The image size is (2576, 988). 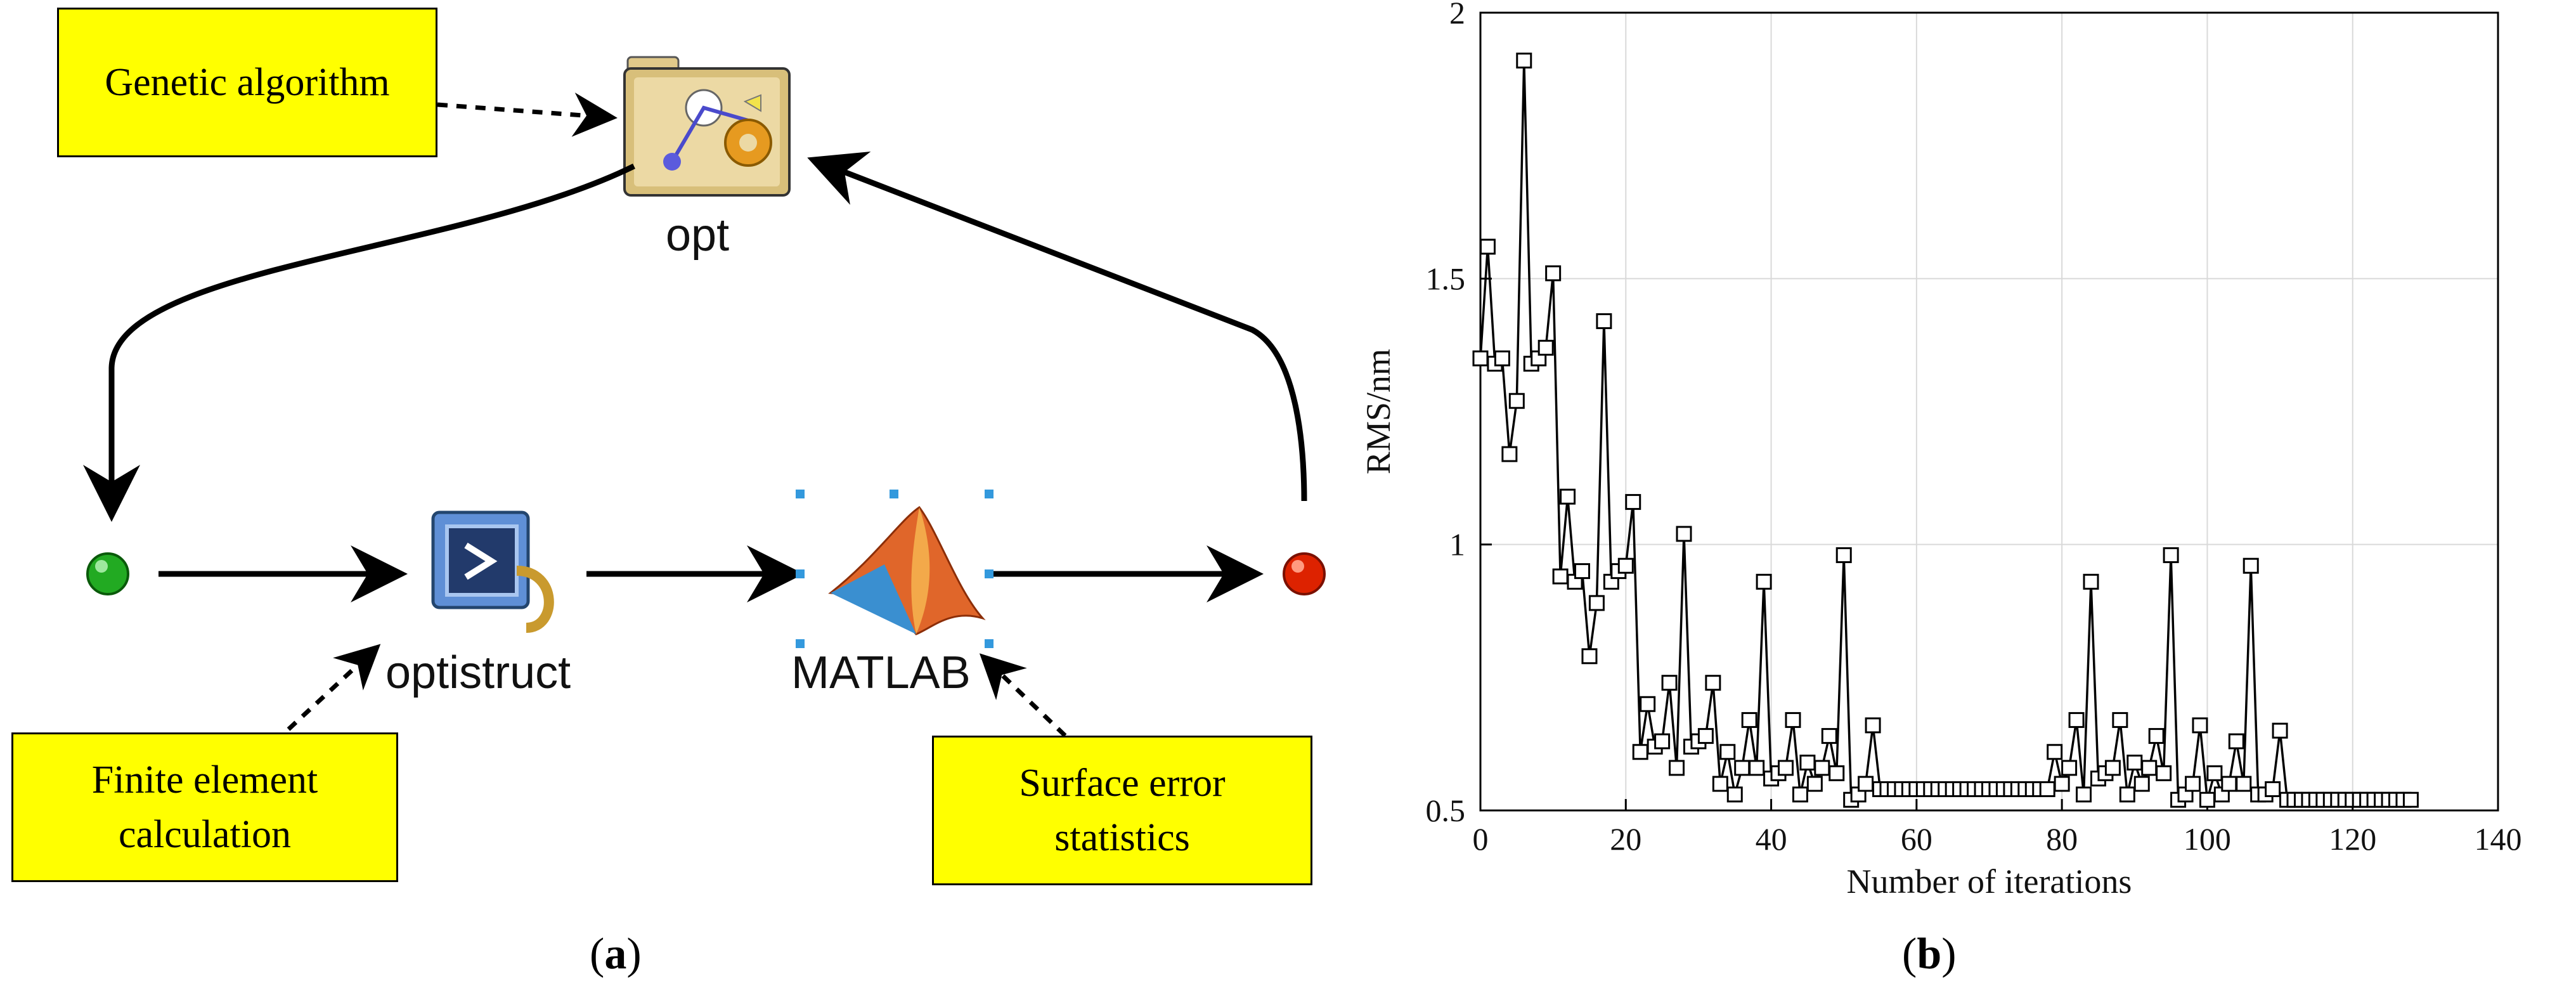 I want to click on dashed-arrow-genetic, so click(x=527, y=114).